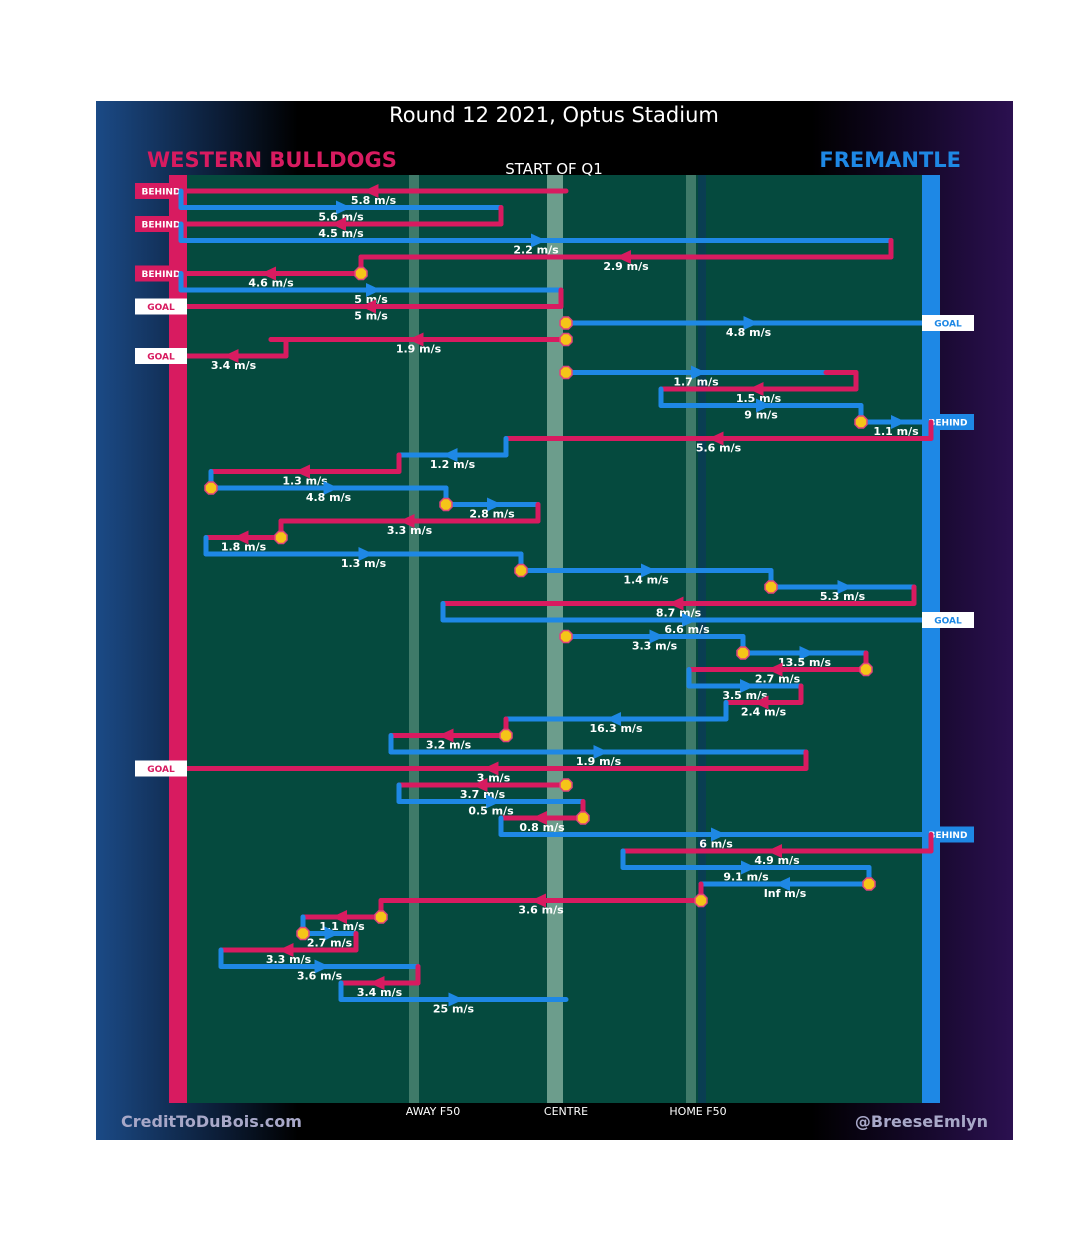  Describe the element at coordinates (212, 354) in the screenshot. I see `chain-11: 3.4 m/s GOAL` at that location.